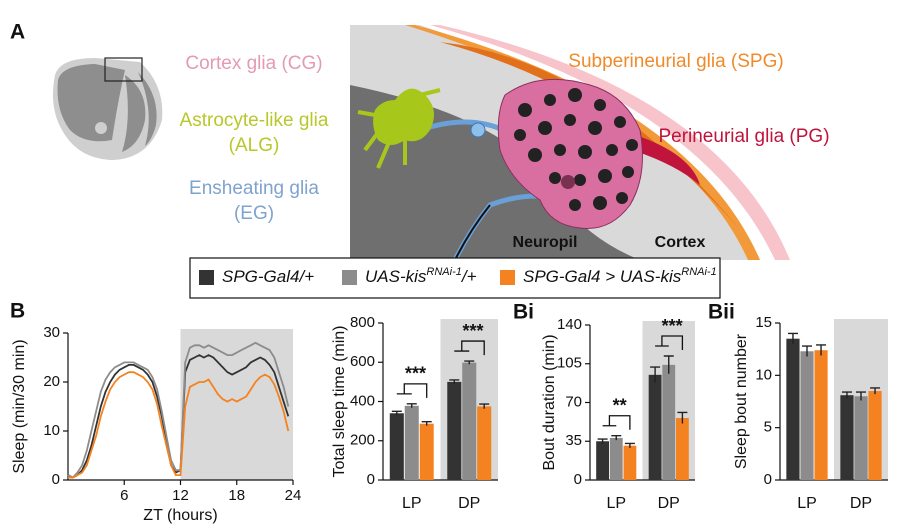 The image size is (907, 525). Describe the element at coordinates (573, 440) in the screenshot. I see `y-tick-label: 35` at that location.